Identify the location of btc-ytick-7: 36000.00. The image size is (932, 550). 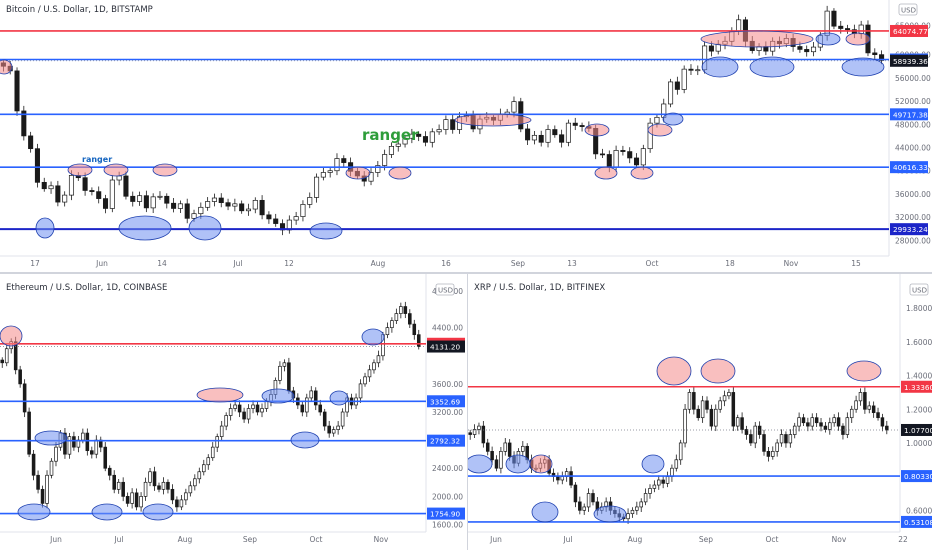
(913, 194).